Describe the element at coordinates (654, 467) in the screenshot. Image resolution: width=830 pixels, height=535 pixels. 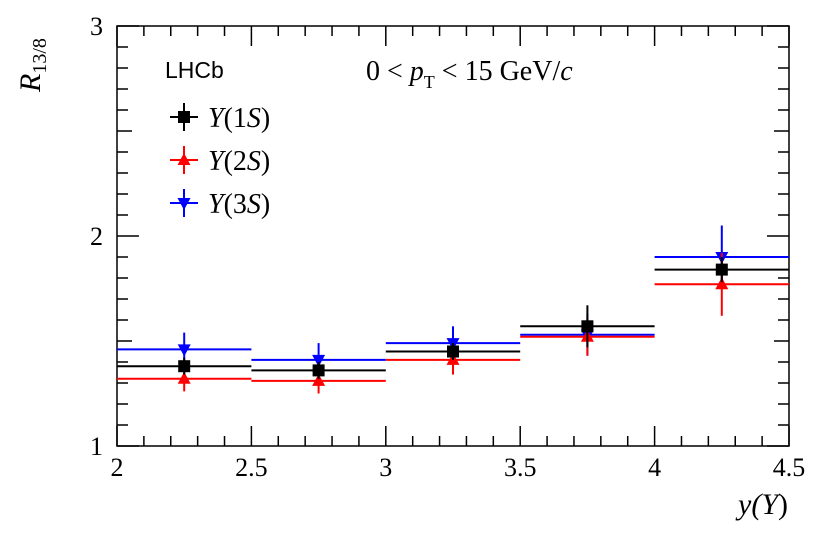
I see `x-tick-label: 4` at that location.